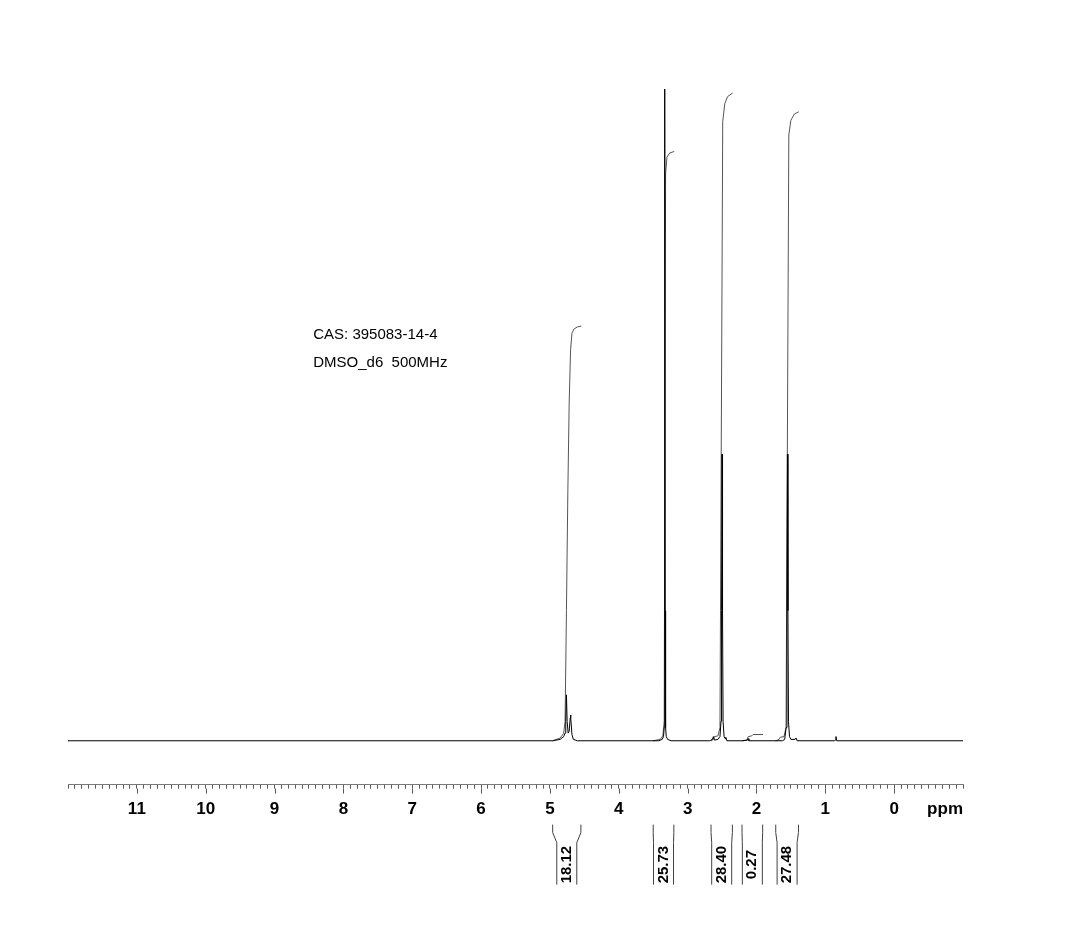 Image resolution: width=1071 pixels, height=952 pixels. What do you see at coordinates (412, 809) in the screenshot?
I see `x-tick-label: 7` at bounding box center [412, 809].